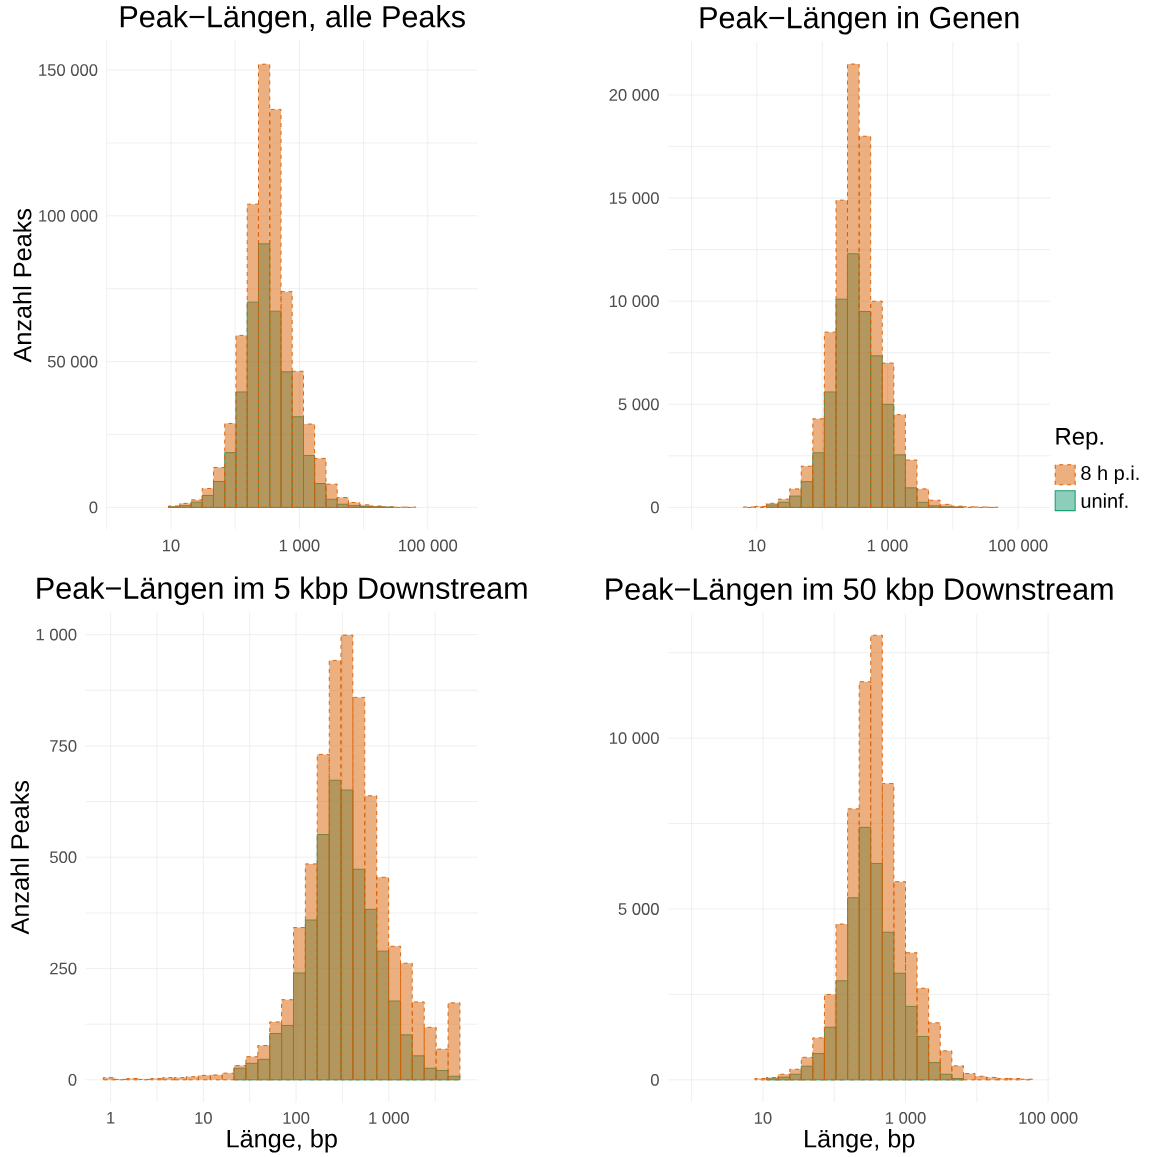  What do you see at coordinates (63, 746) in the screenshot?
I see `y-tick-label: 750` at bounding box center [63, 746].